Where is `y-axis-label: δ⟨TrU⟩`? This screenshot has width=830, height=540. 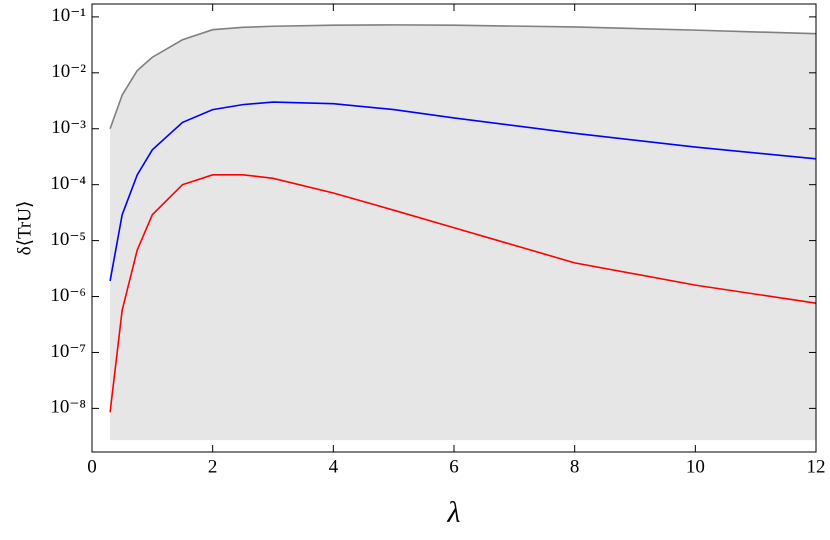 y-axis-label: δ⟨TrU⟩ is located at coordinates (24, 228).